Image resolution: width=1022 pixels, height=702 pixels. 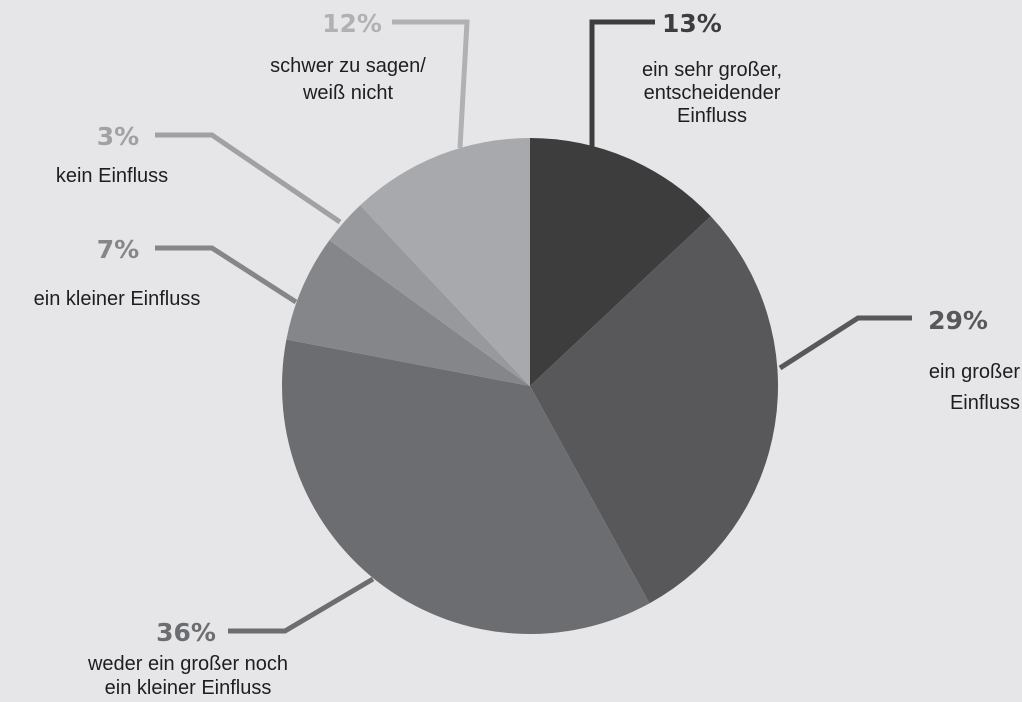 I want to click on slice-value-label: 29%, so click(x=958, y=320).